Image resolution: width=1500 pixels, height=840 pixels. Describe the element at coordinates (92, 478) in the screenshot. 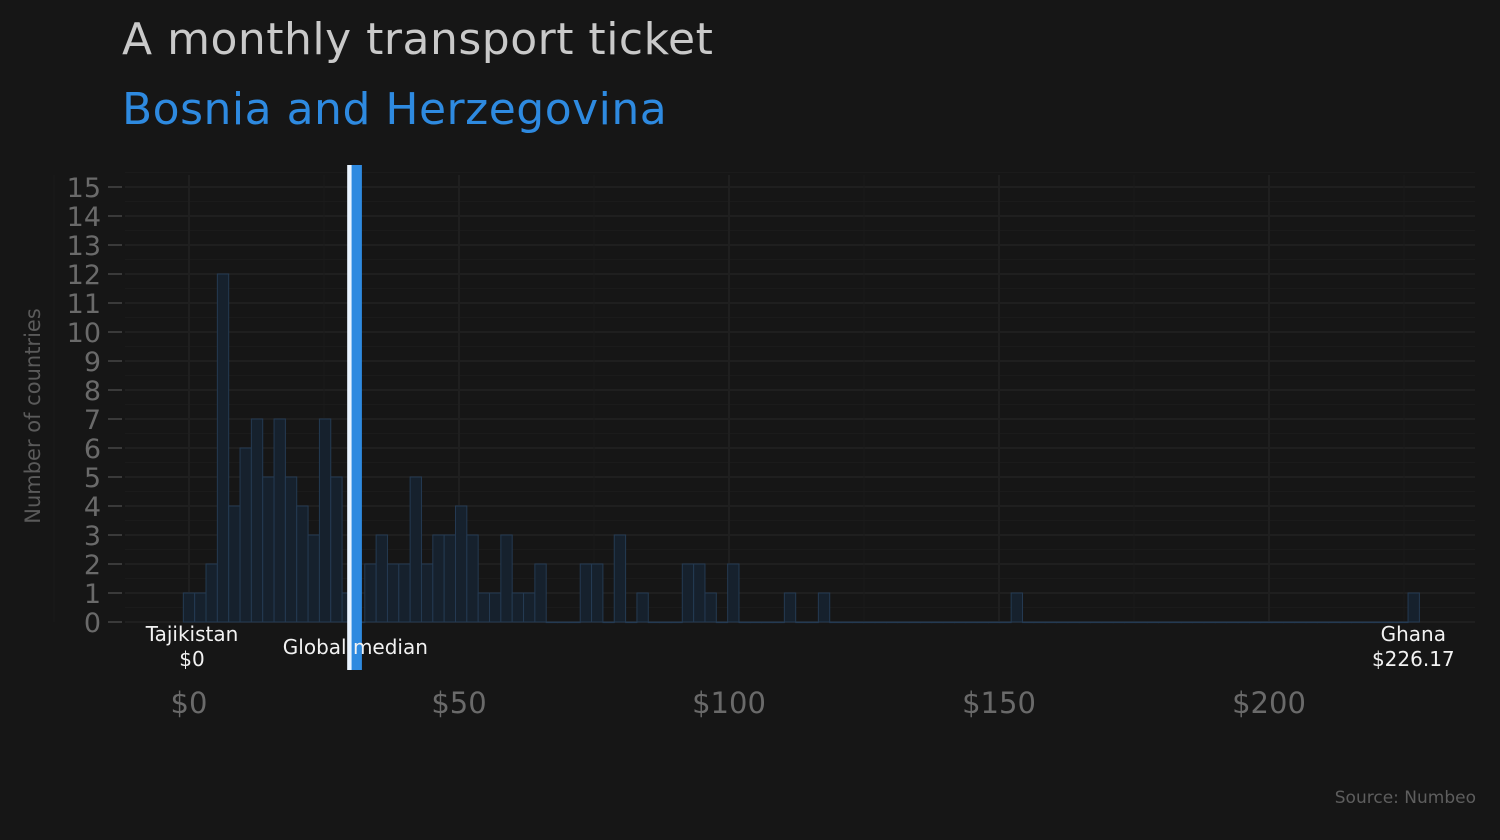

I see `y-tick-label: 5` at that location.